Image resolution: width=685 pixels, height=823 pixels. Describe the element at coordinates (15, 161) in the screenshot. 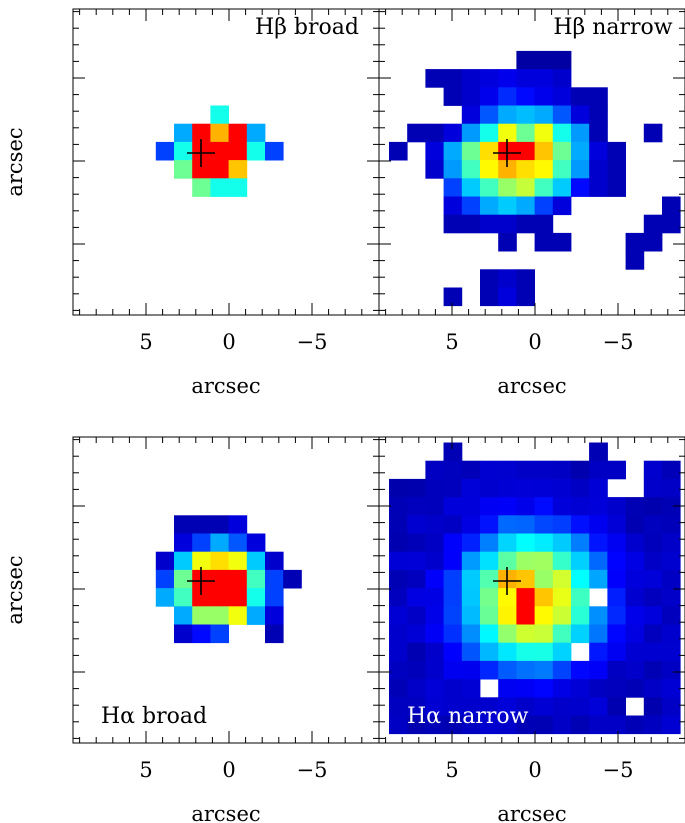

I see `y-axis-label: arcsec` at that location.